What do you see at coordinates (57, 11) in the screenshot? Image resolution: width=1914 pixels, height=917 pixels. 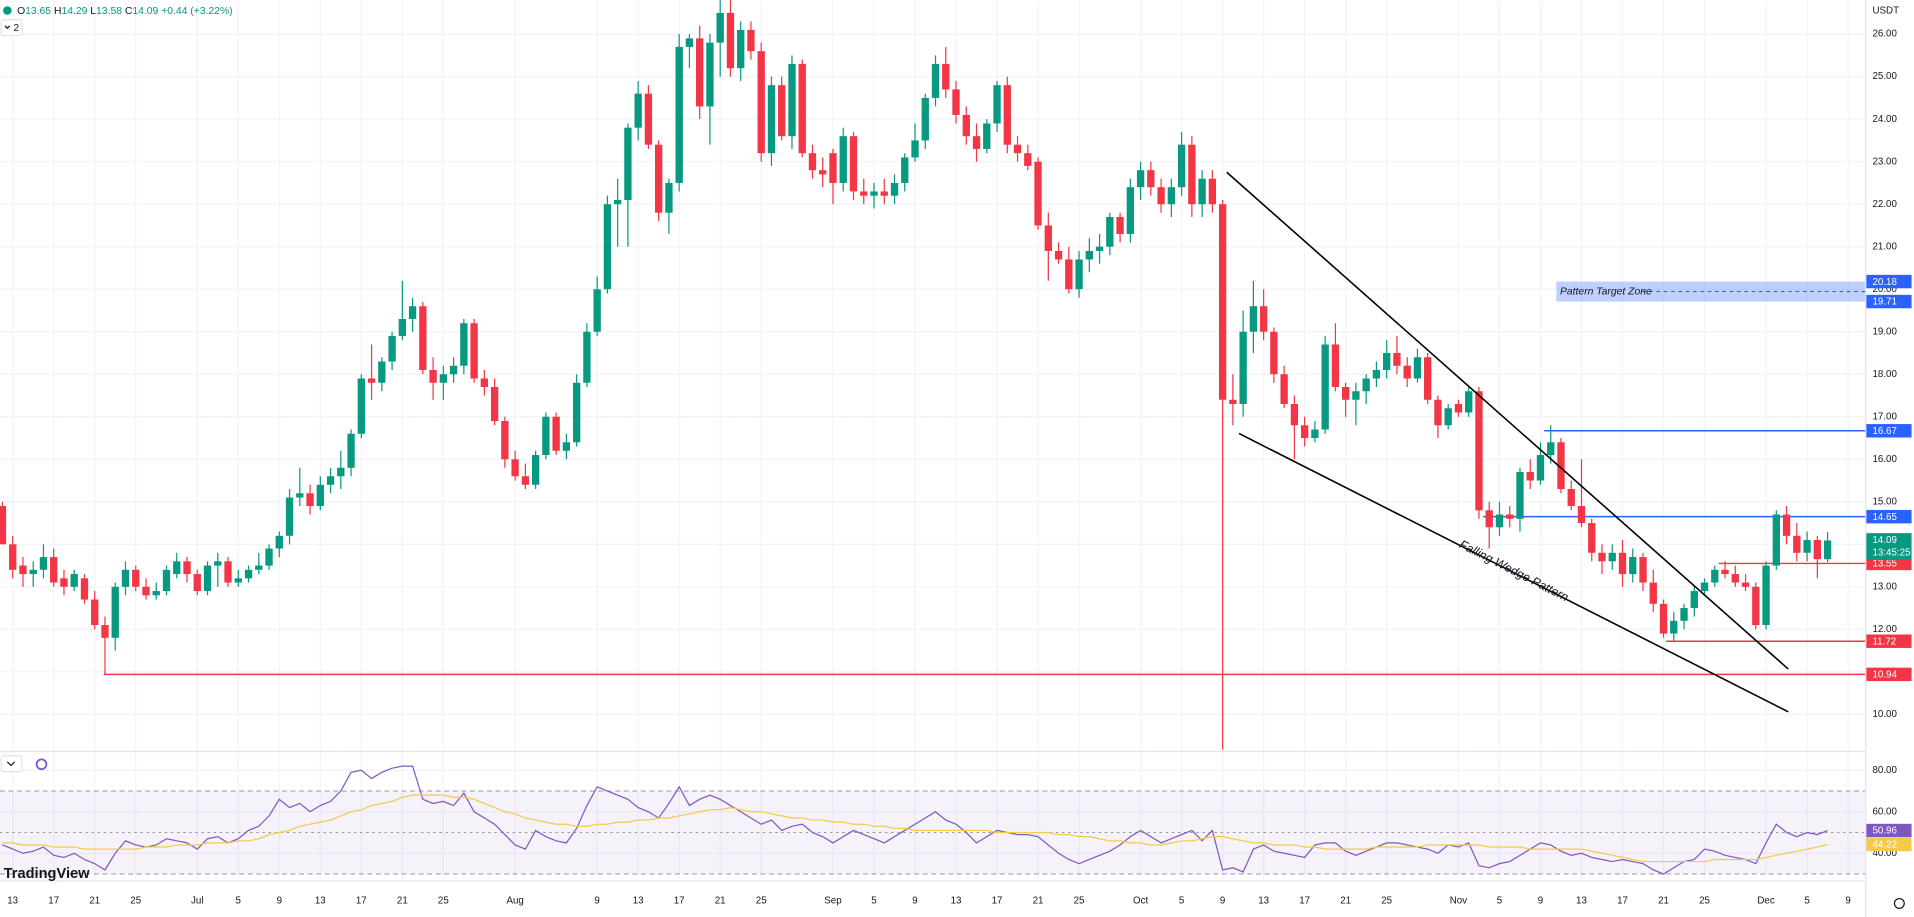 I see `ohlc-letter: H` at bounding box center [57, 11].